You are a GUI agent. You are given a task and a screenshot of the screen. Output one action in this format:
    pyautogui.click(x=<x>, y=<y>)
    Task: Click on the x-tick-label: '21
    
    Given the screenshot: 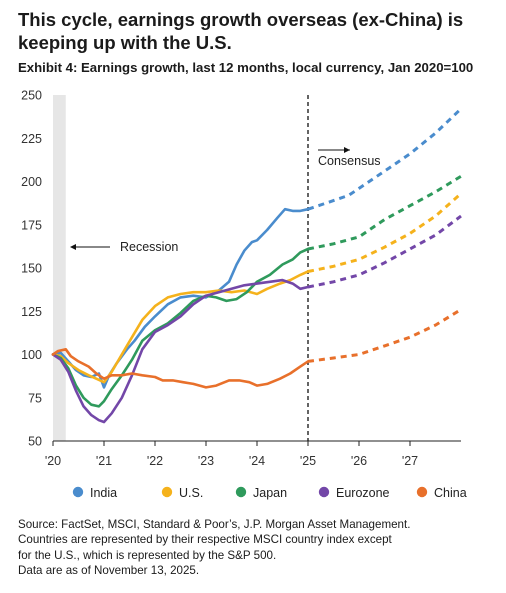 What is the action you would take?
    pyautogui.click(x=104, y=461)
    